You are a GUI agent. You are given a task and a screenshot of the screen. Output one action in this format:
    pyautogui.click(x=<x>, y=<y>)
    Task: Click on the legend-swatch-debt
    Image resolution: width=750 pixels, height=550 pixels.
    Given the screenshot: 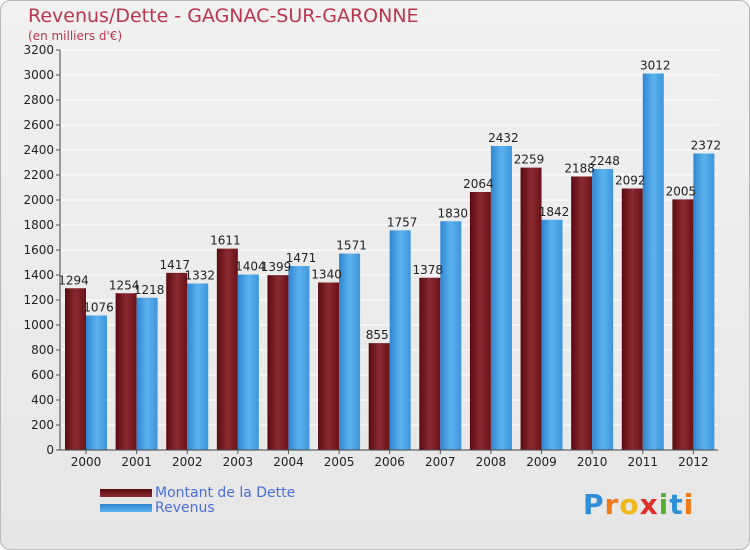 What is the action you would take?
    pyautogui.click(x=126, y=493)
    